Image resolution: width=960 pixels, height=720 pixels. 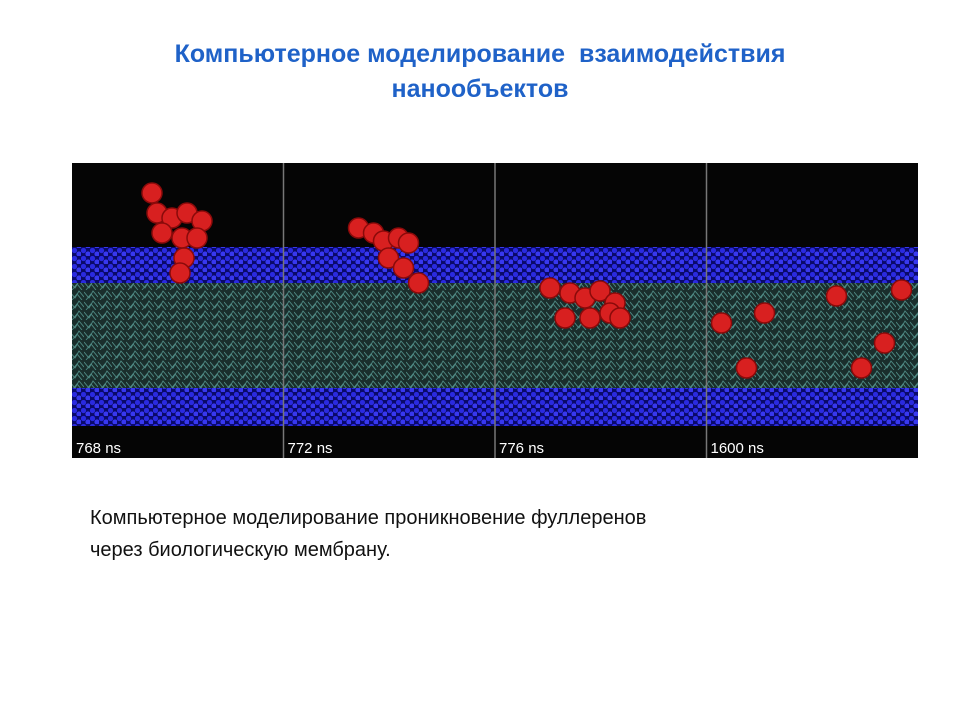 What do you see at coordinates (98, 448) in the screenshot?
I see `panel-label: 768 ns` at bounding box center [98, 448].